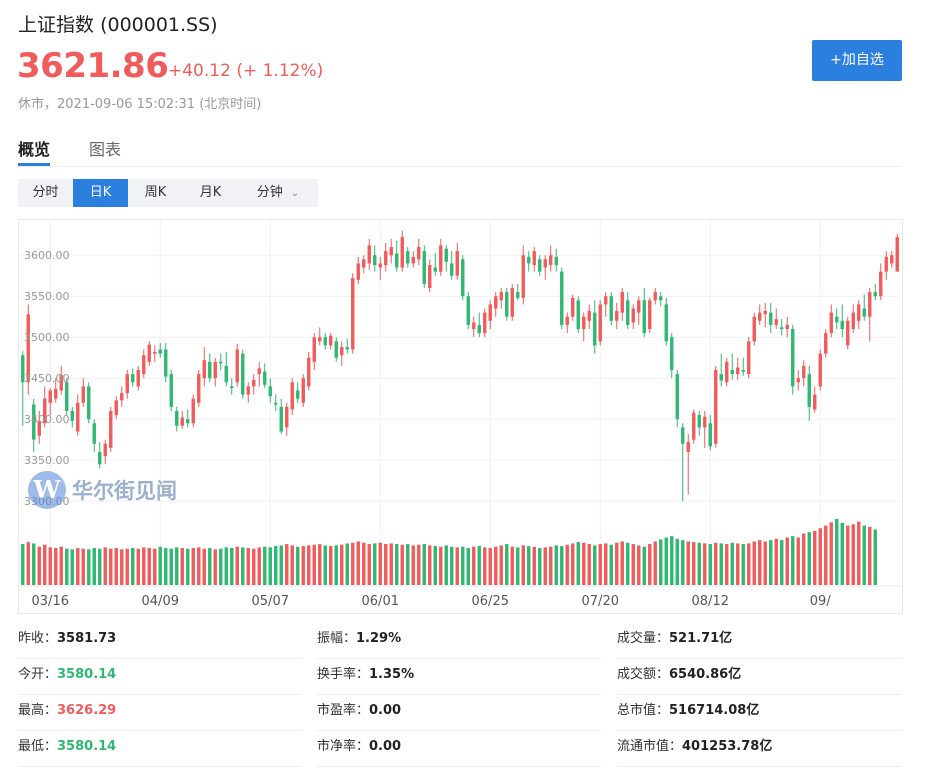 Image resolution: width=928 pixels, height=779 pixels. What do you see at coordinates (160, 601) in the screenshot?
I see `x-tick-label: 04/09` at bounding box center [160, 601].